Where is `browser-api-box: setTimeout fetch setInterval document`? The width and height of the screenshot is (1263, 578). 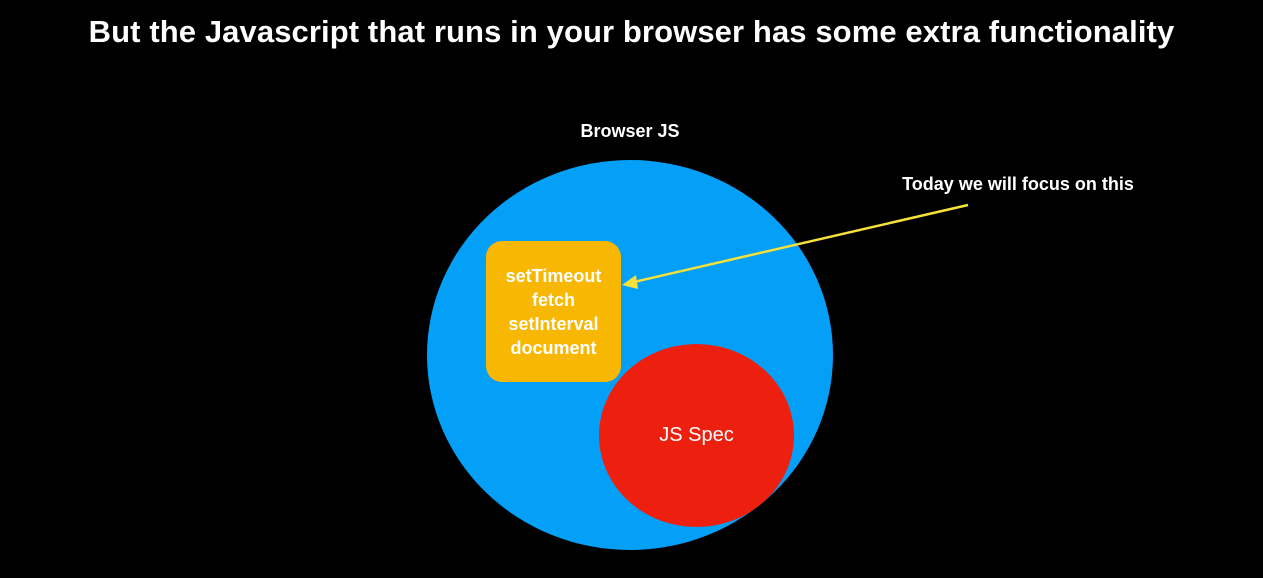
browser-api-box: setTimeout fetch setInterval document is located at coordinates (553, 311).